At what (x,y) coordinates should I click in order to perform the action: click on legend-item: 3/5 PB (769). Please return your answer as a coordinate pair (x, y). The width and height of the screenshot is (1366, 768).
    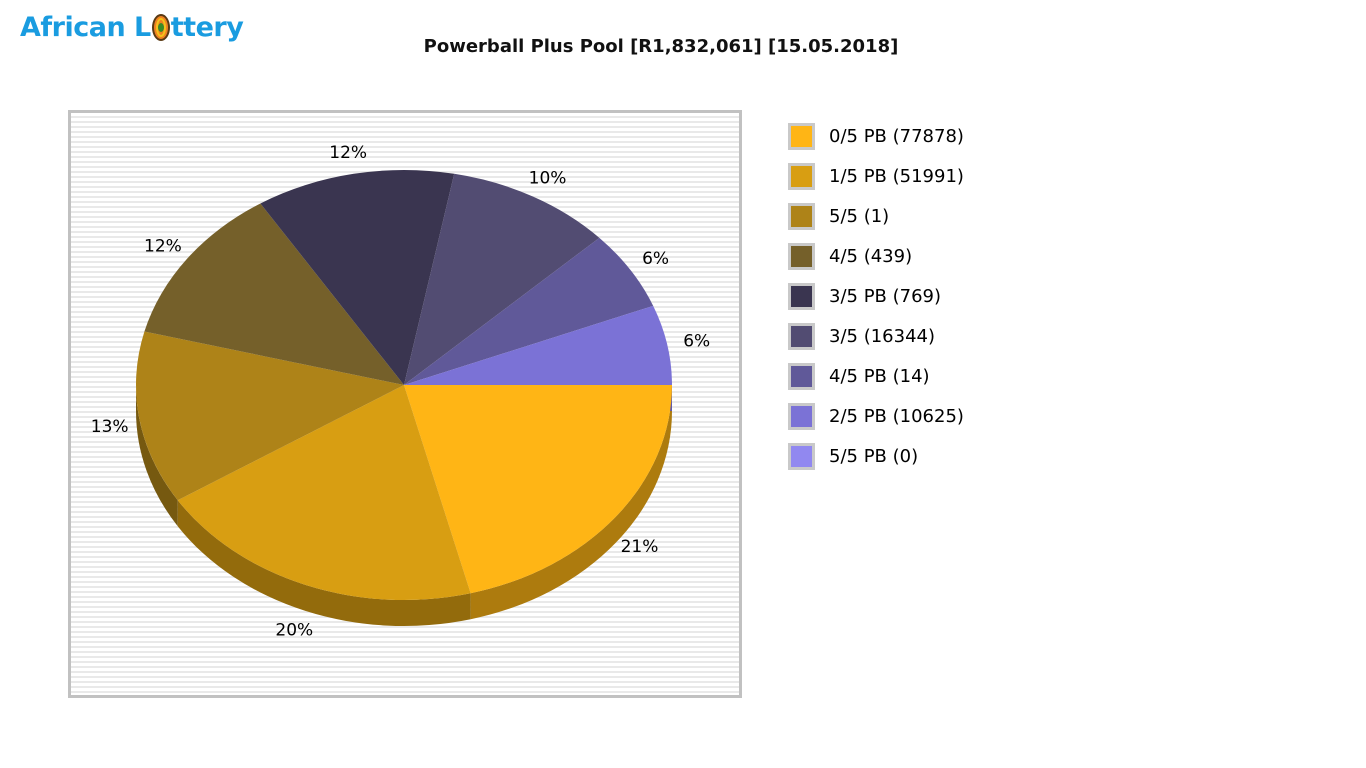
    Looking at the image, I should click on (876, 296).